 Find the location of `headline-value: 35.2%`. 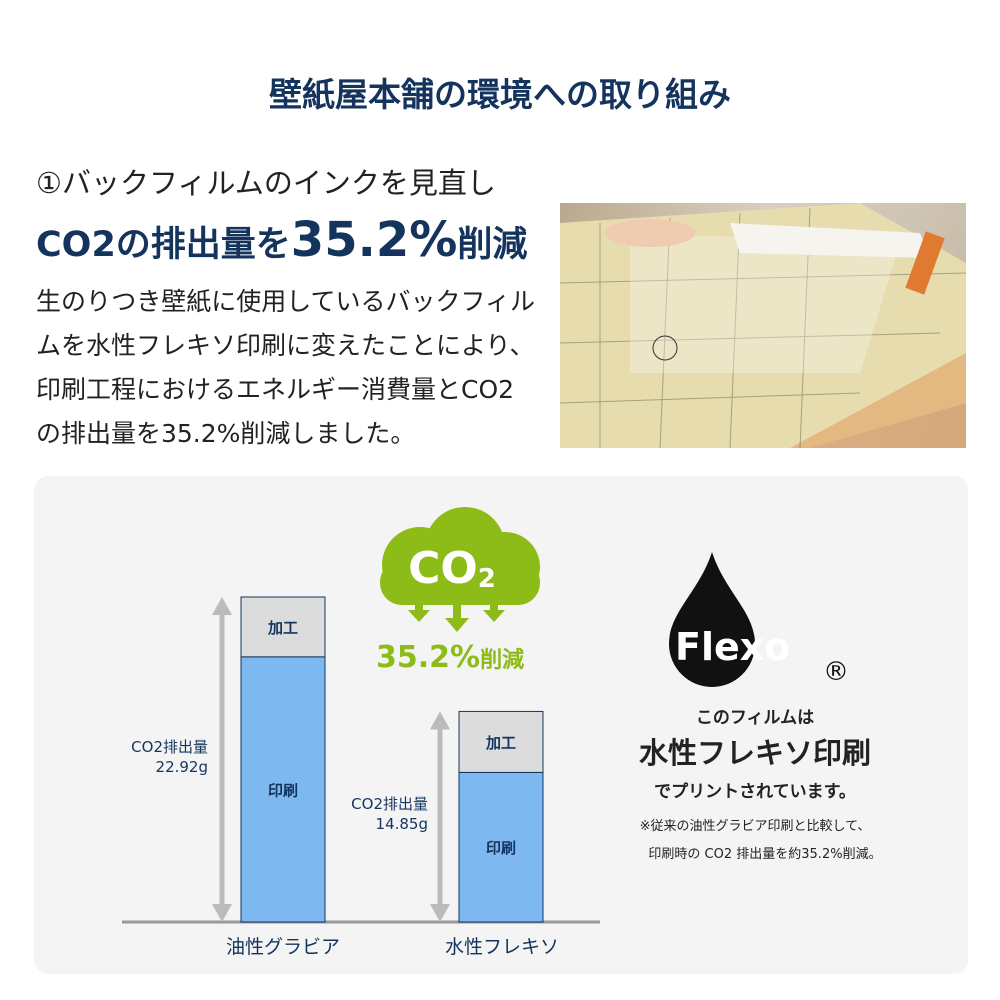

headline-value: 35.2% is located at coordinates (374, 240).